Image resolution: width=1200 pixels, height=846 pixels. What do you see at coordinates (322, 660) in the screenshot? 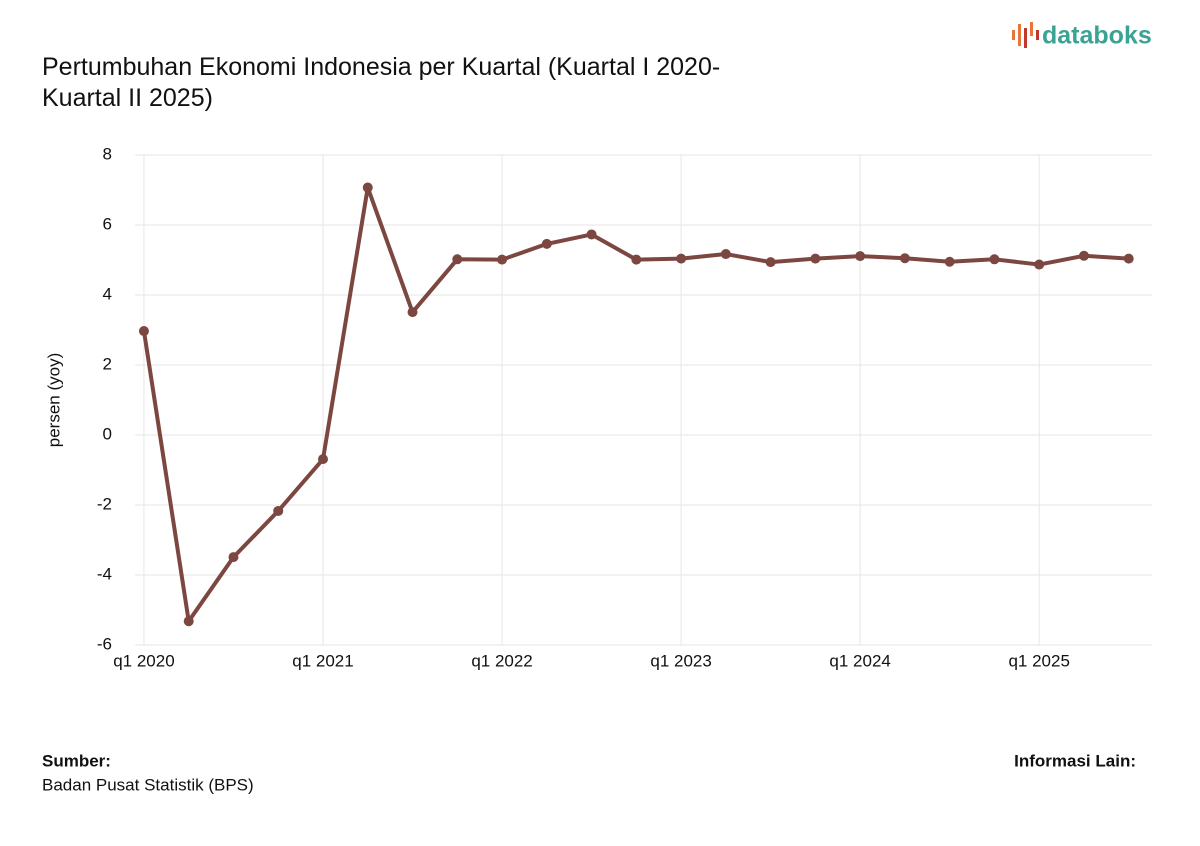
I see `x-tick-label: q1 2021` at bounding box center [322, 660].